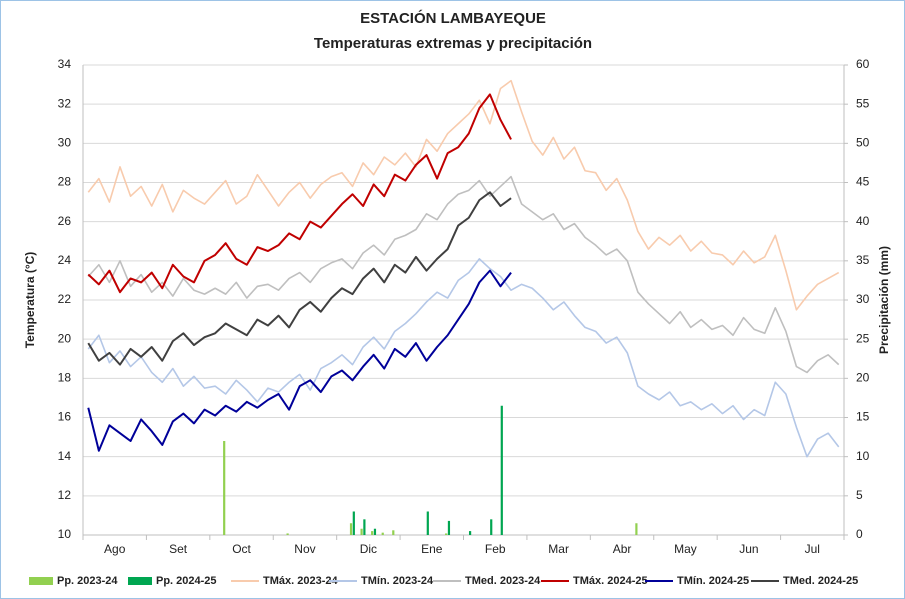  Describe the element at coordinates (65, 299) in the screenshot. I see `y-tick-label: 22` at that location.